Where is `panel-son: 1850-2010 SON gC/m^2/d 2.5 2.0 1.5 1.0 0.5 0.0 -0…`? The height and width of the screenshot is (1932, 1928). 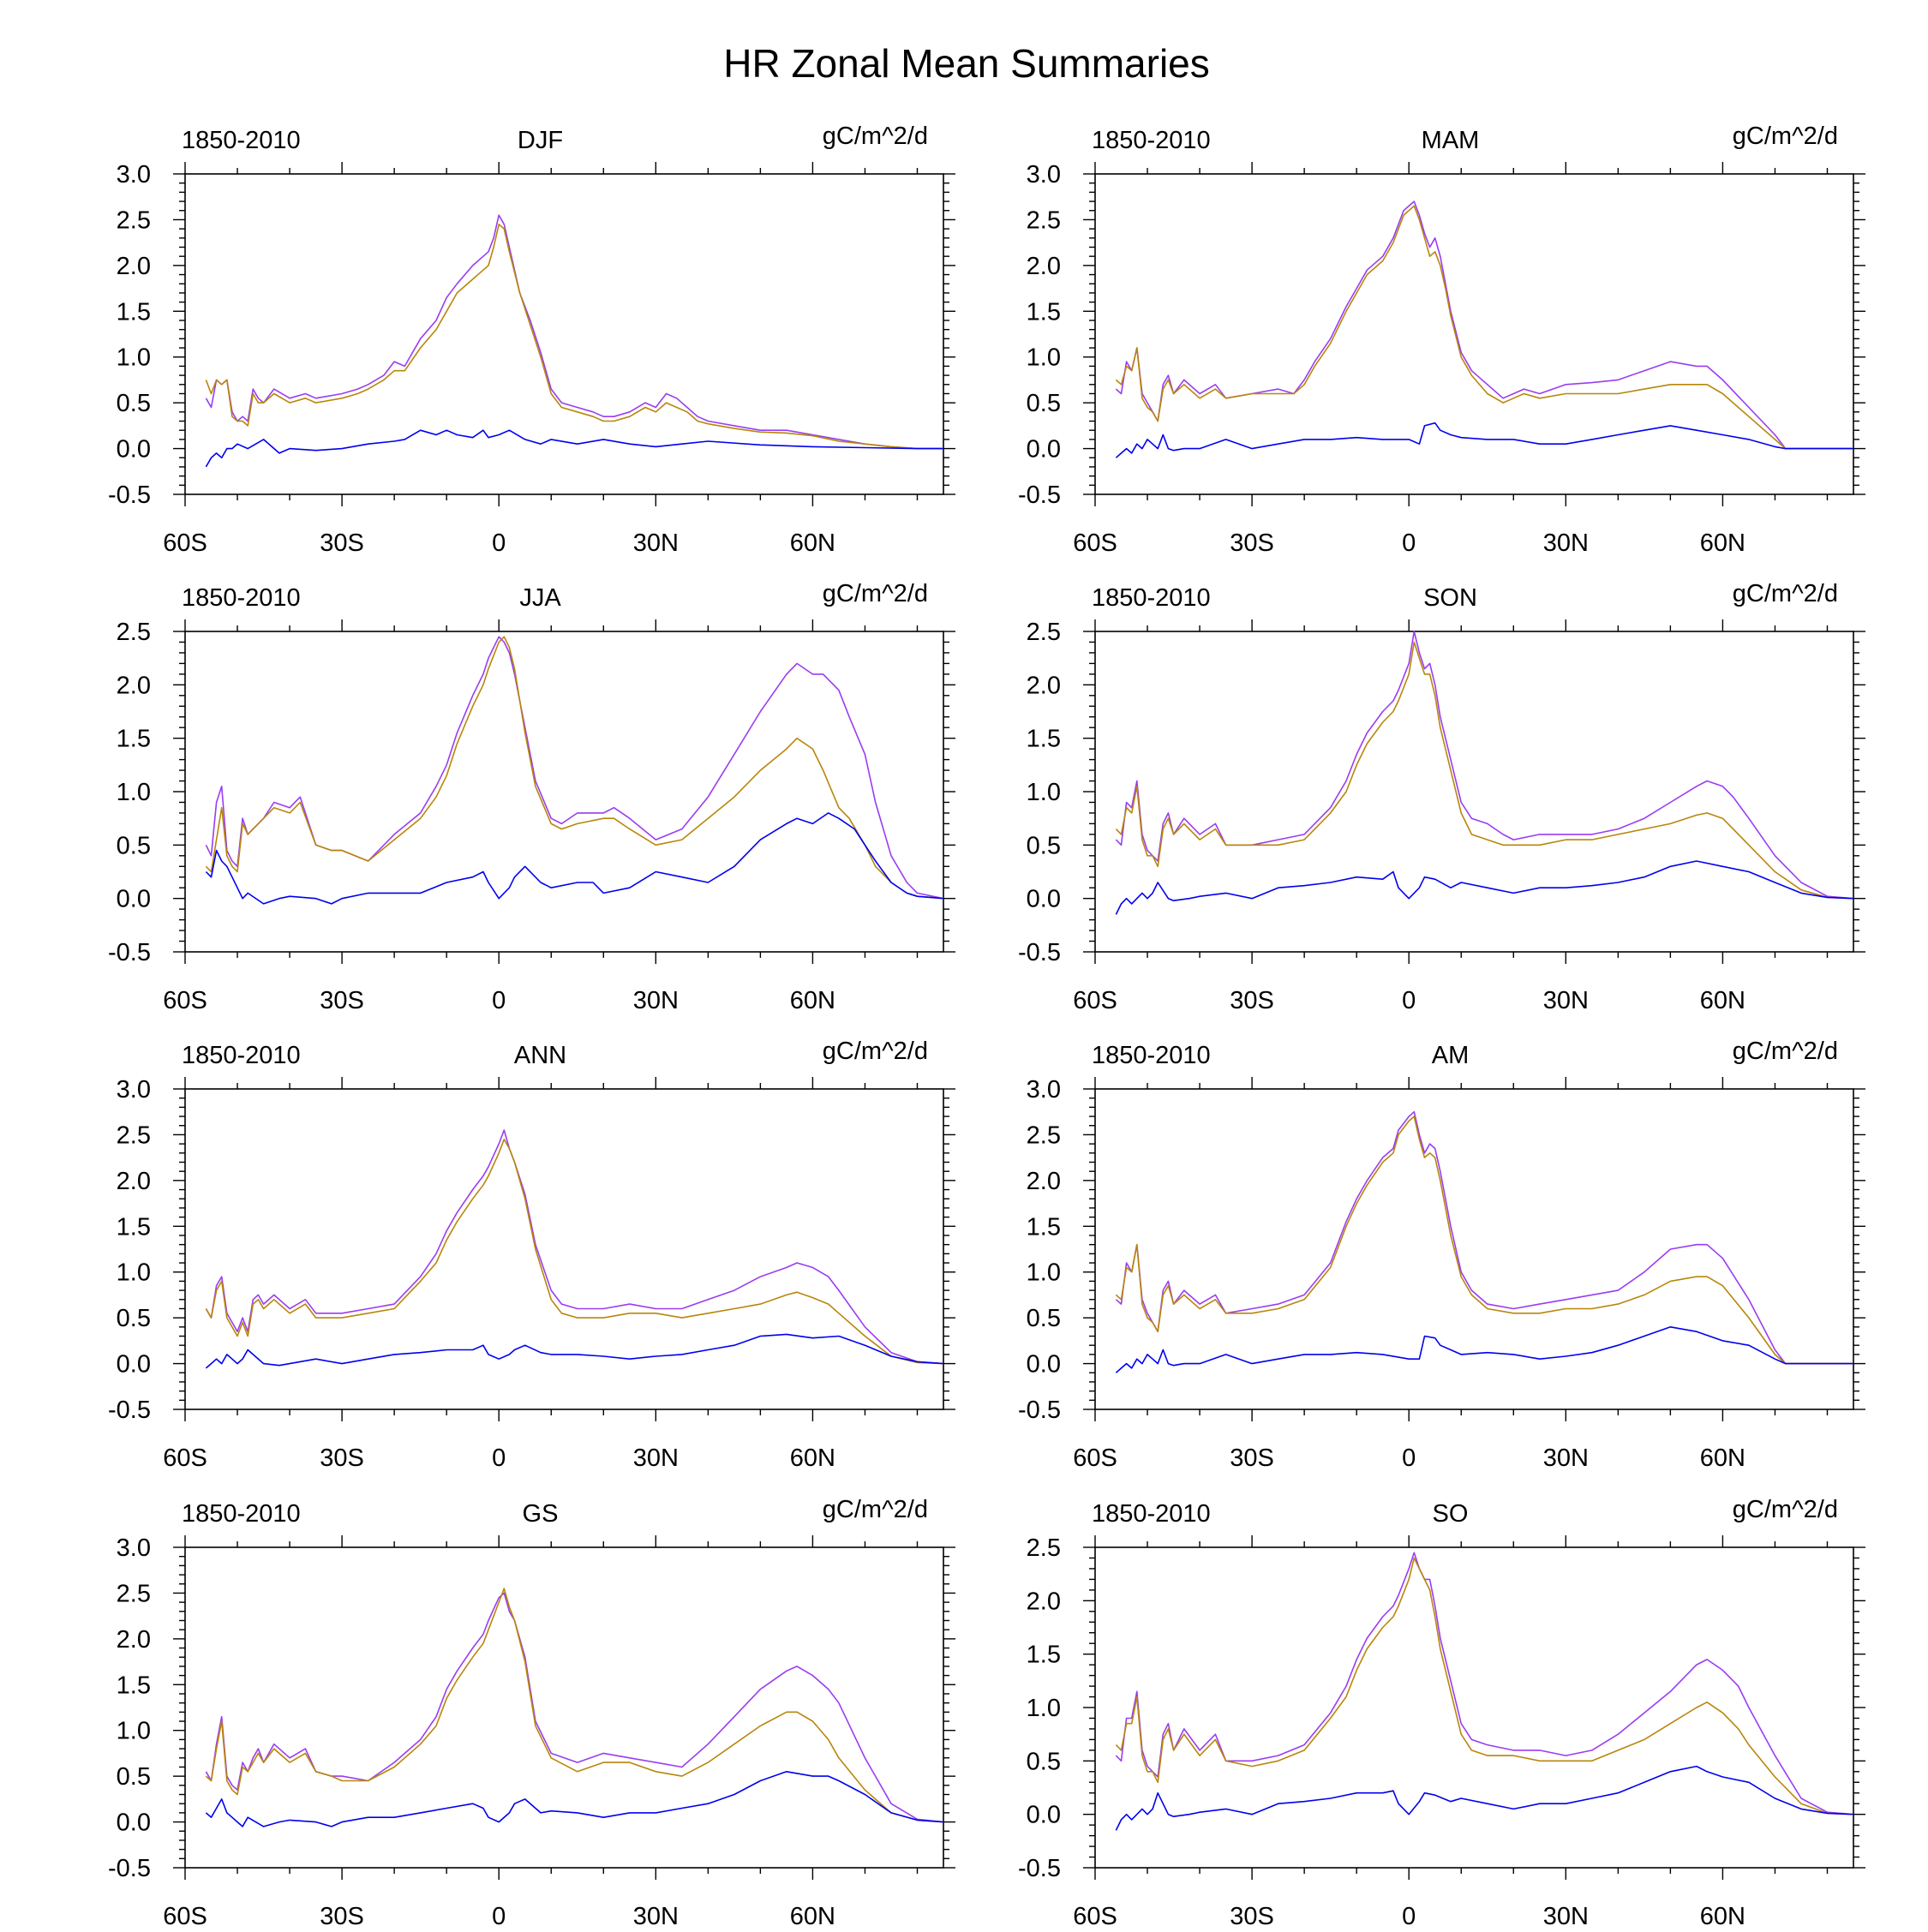
panel-son: 1850-2010 SON gC/m^2/d 2.5 2.0 1.5 1.0 0.5 0.0 -0… is located at coordinates (1442, 797).